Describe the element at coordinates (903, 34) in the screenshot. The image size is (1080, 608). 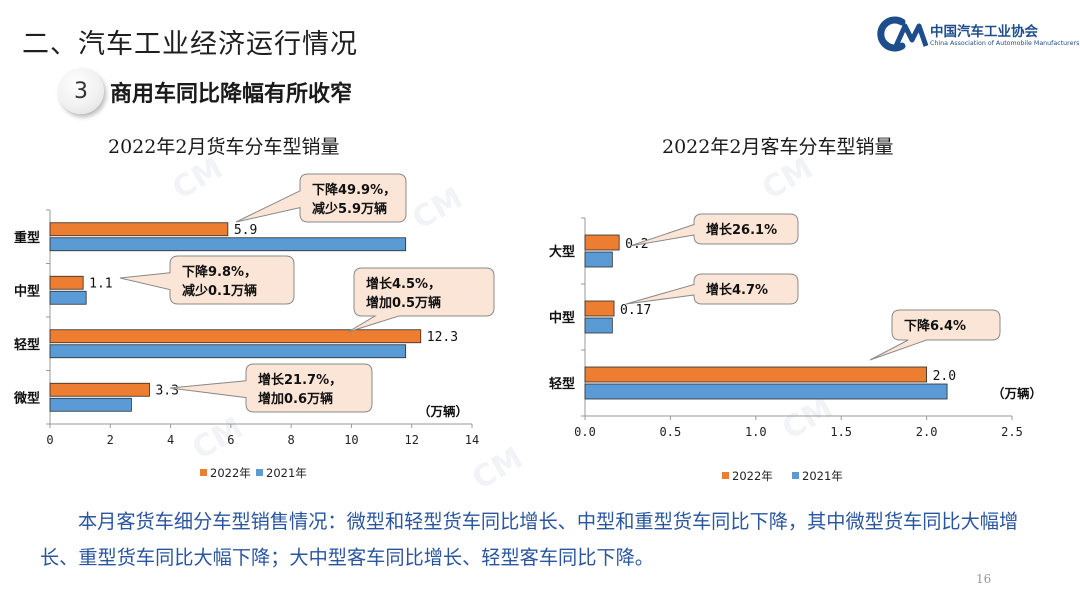
I see `caam-logo-icon` at that location.